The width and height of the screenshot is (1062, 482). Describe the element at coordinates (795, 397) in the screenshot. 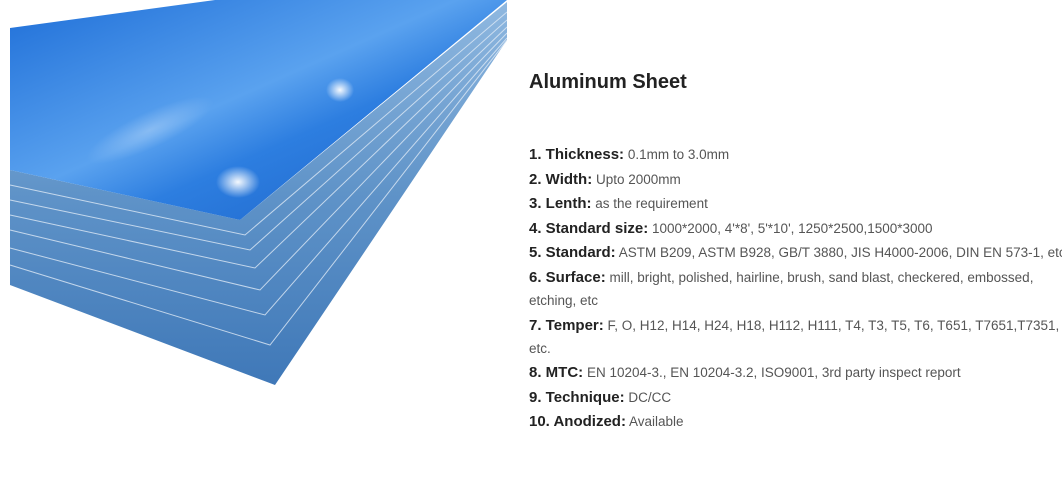

I see `spec-item: 9. Technique: DC/CC` at that location.